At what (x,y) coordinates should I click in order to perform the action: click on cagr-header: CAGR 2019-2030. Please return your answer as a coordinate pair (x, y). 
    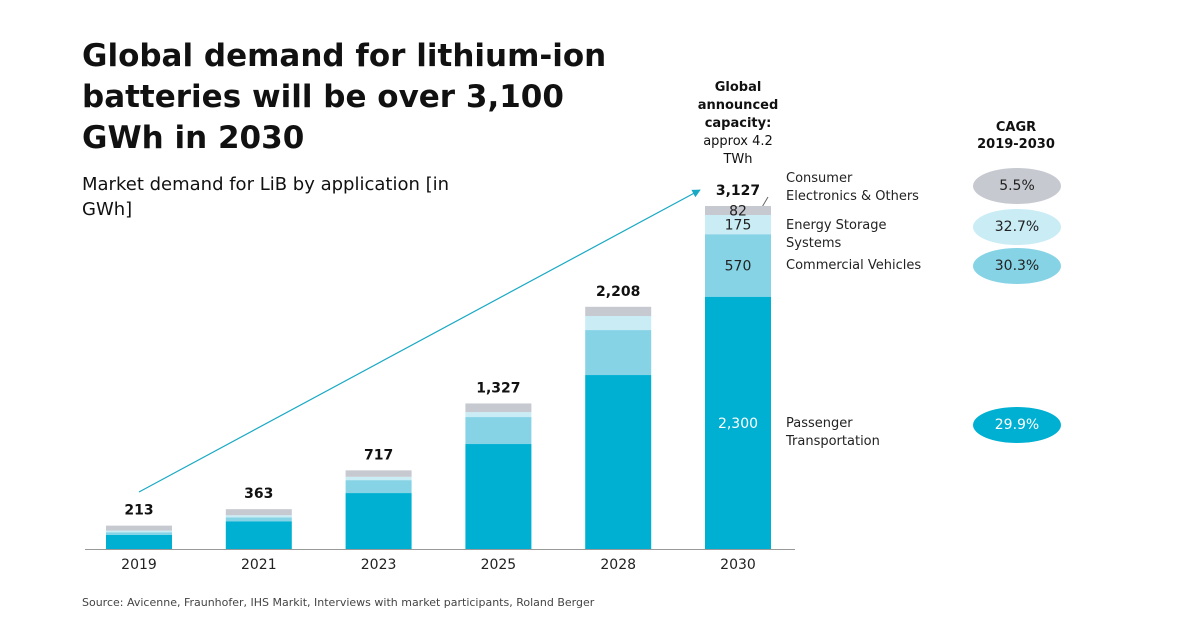
    Looking at the image, I should click on (1016, 136).